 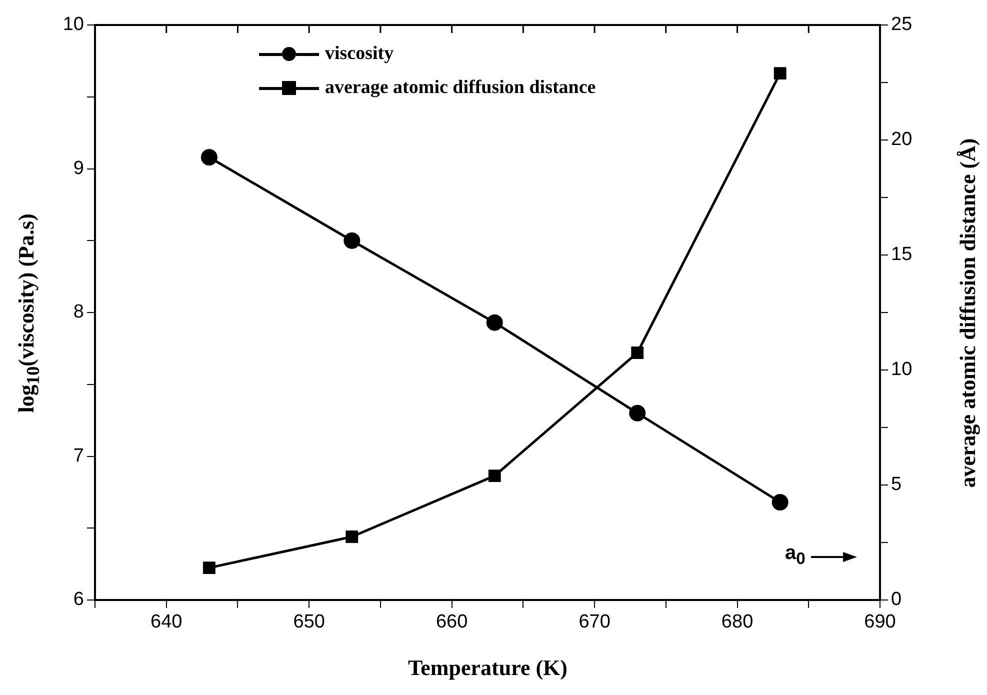 I want to click on x-tick-label: 650, so click(x=309, y=622).